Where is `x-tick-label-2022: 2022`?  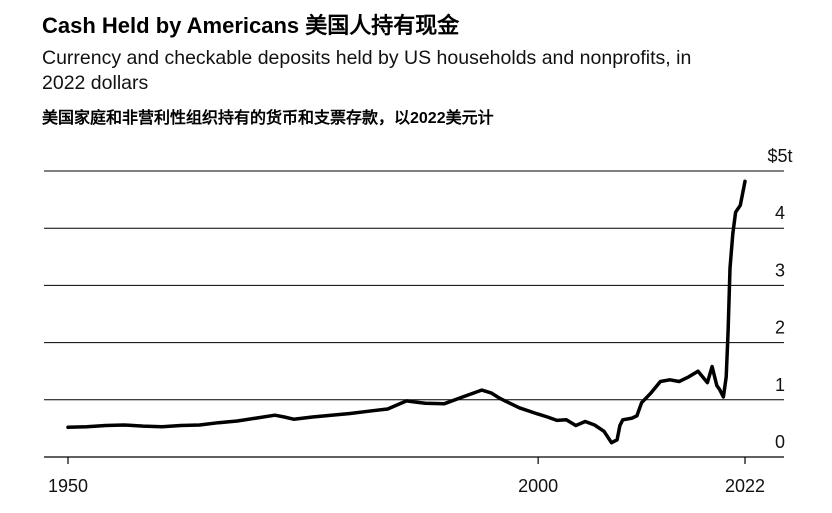
x-tick-label-2022: 2022 is located at coordinates (745, 486).